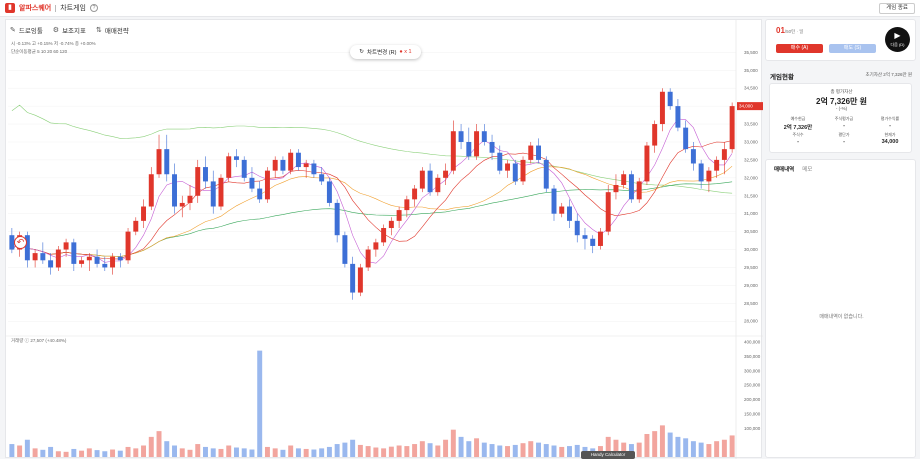 Image resolution: width=920 pixels, height=459 pixels. I want to click on tool-strategy: ⇅ 매매전략, so click(112, 30).